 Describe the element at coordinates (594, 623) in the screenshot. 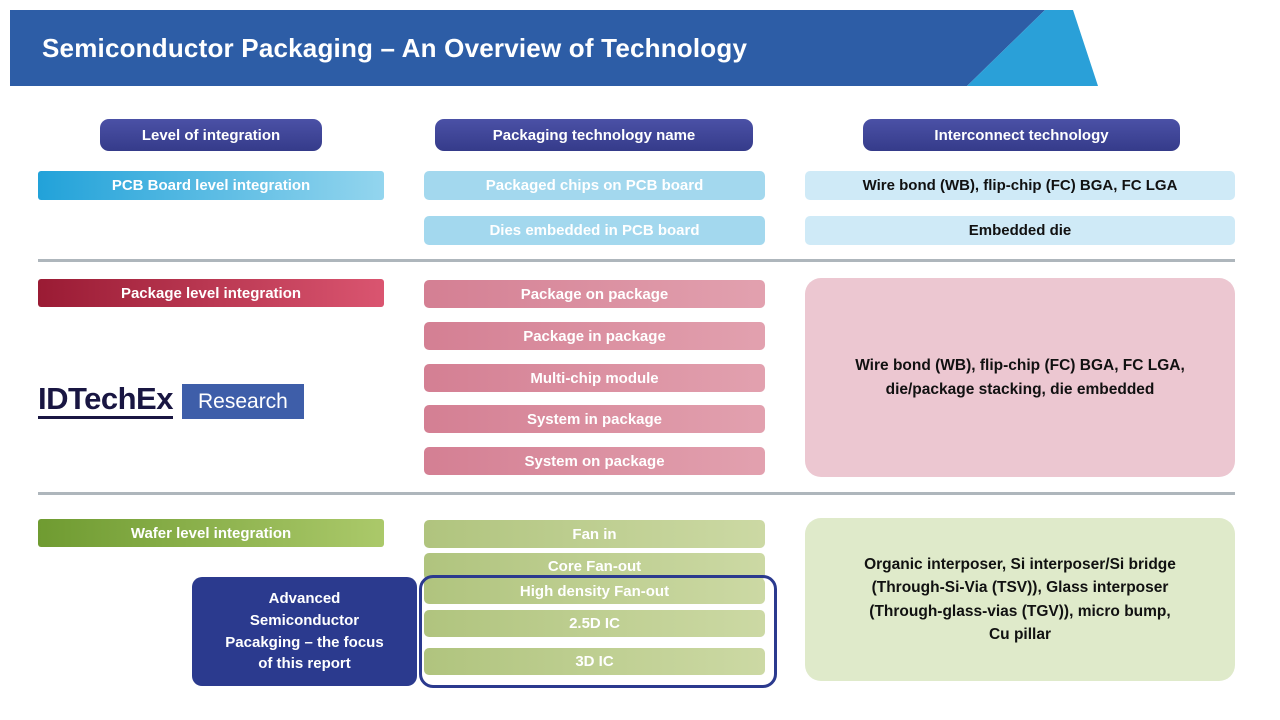

I see `packaging-bar-25d-ic: 2.5D IC` at that location.